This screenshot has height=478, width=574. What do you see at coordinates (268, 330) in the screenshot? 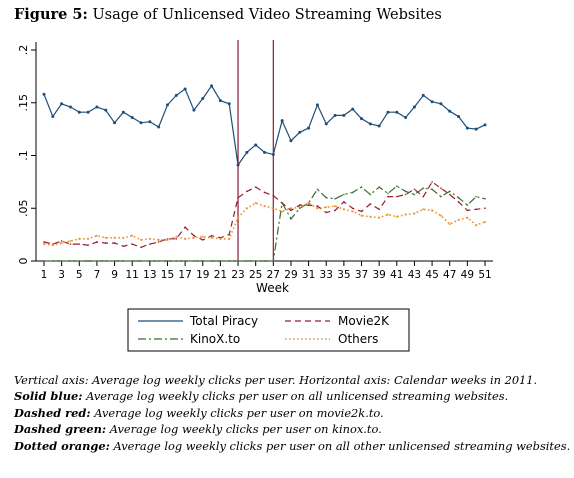
I see `chart-legend: Total Piracy Movie2K KinoX.to Others` at bounding box center [268, 330].